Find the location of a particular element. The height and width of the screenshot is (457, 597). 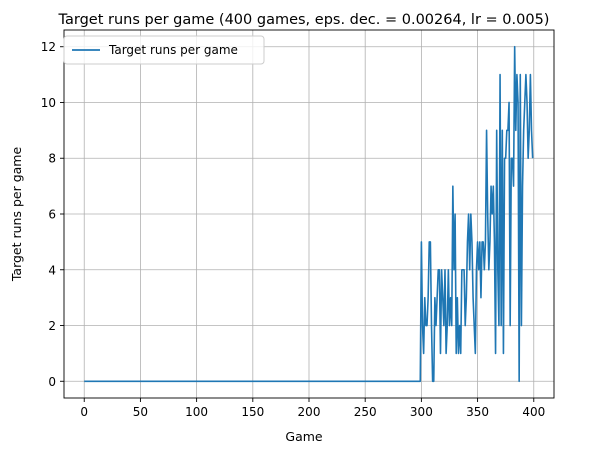

x-tick-label: 150 is located at coordinates (252, 412).